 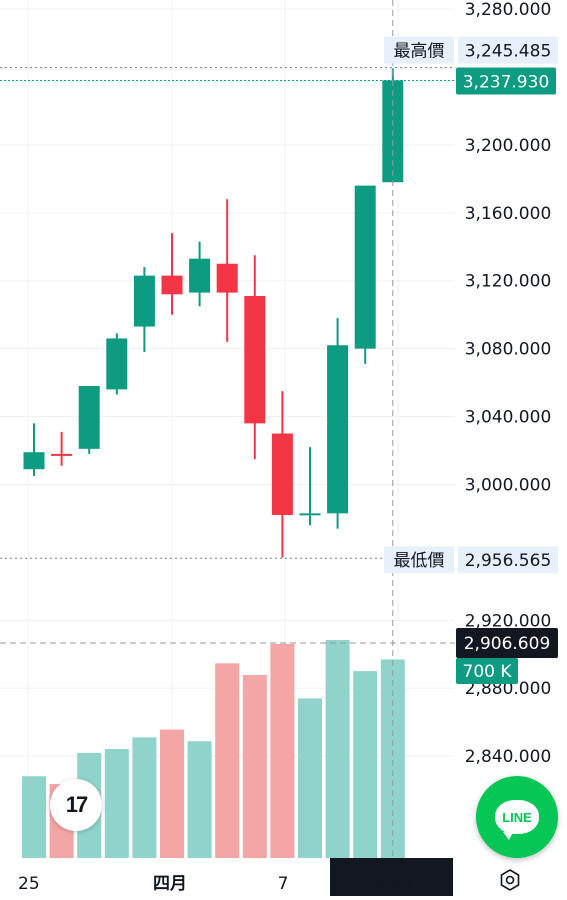 I want to click on crosshair-date: 2025-04-11, so click(x=391, y=884).